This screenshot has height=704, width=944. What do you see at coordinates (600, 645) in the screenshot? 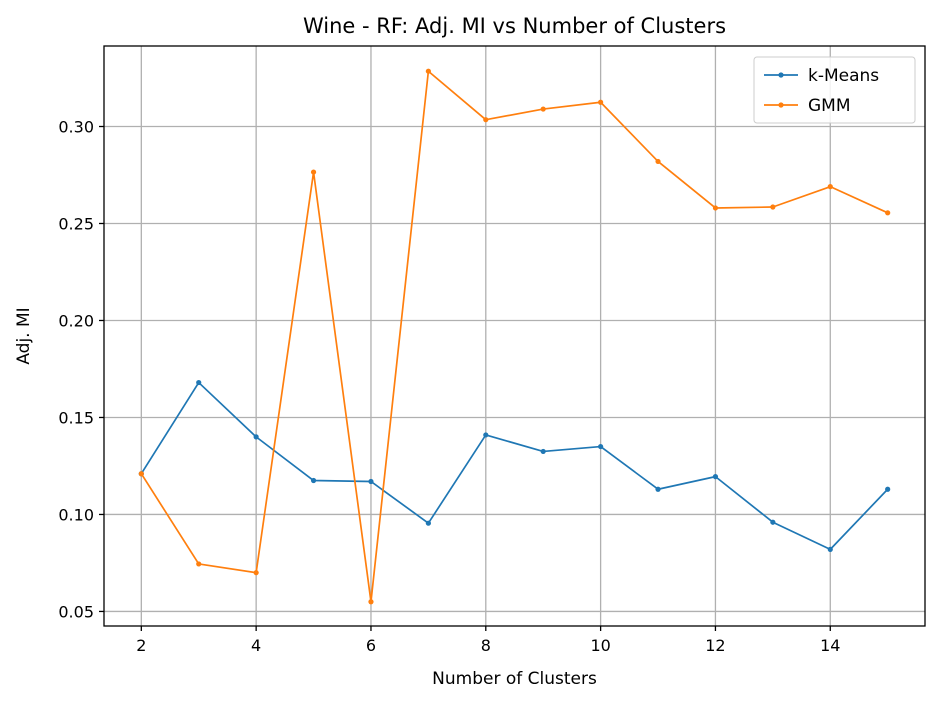
I see `x-tick-label: 10` at bounding box center [600, 645].